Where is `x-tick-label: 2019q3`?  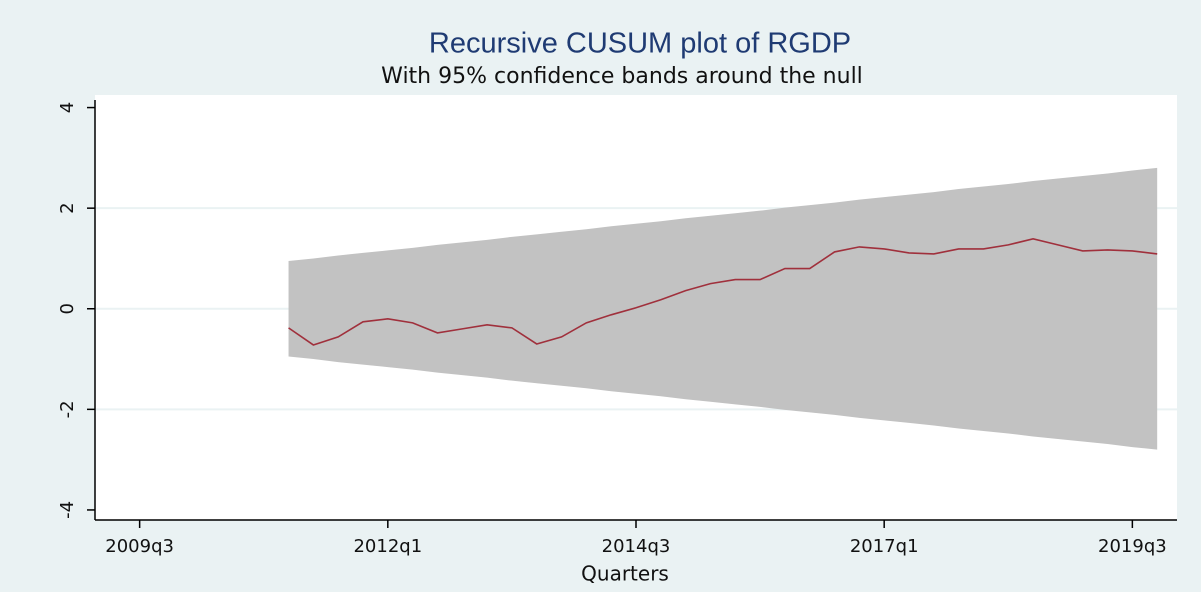
x-tick-label: 2019q3 is located at coordinates (1132, 546).